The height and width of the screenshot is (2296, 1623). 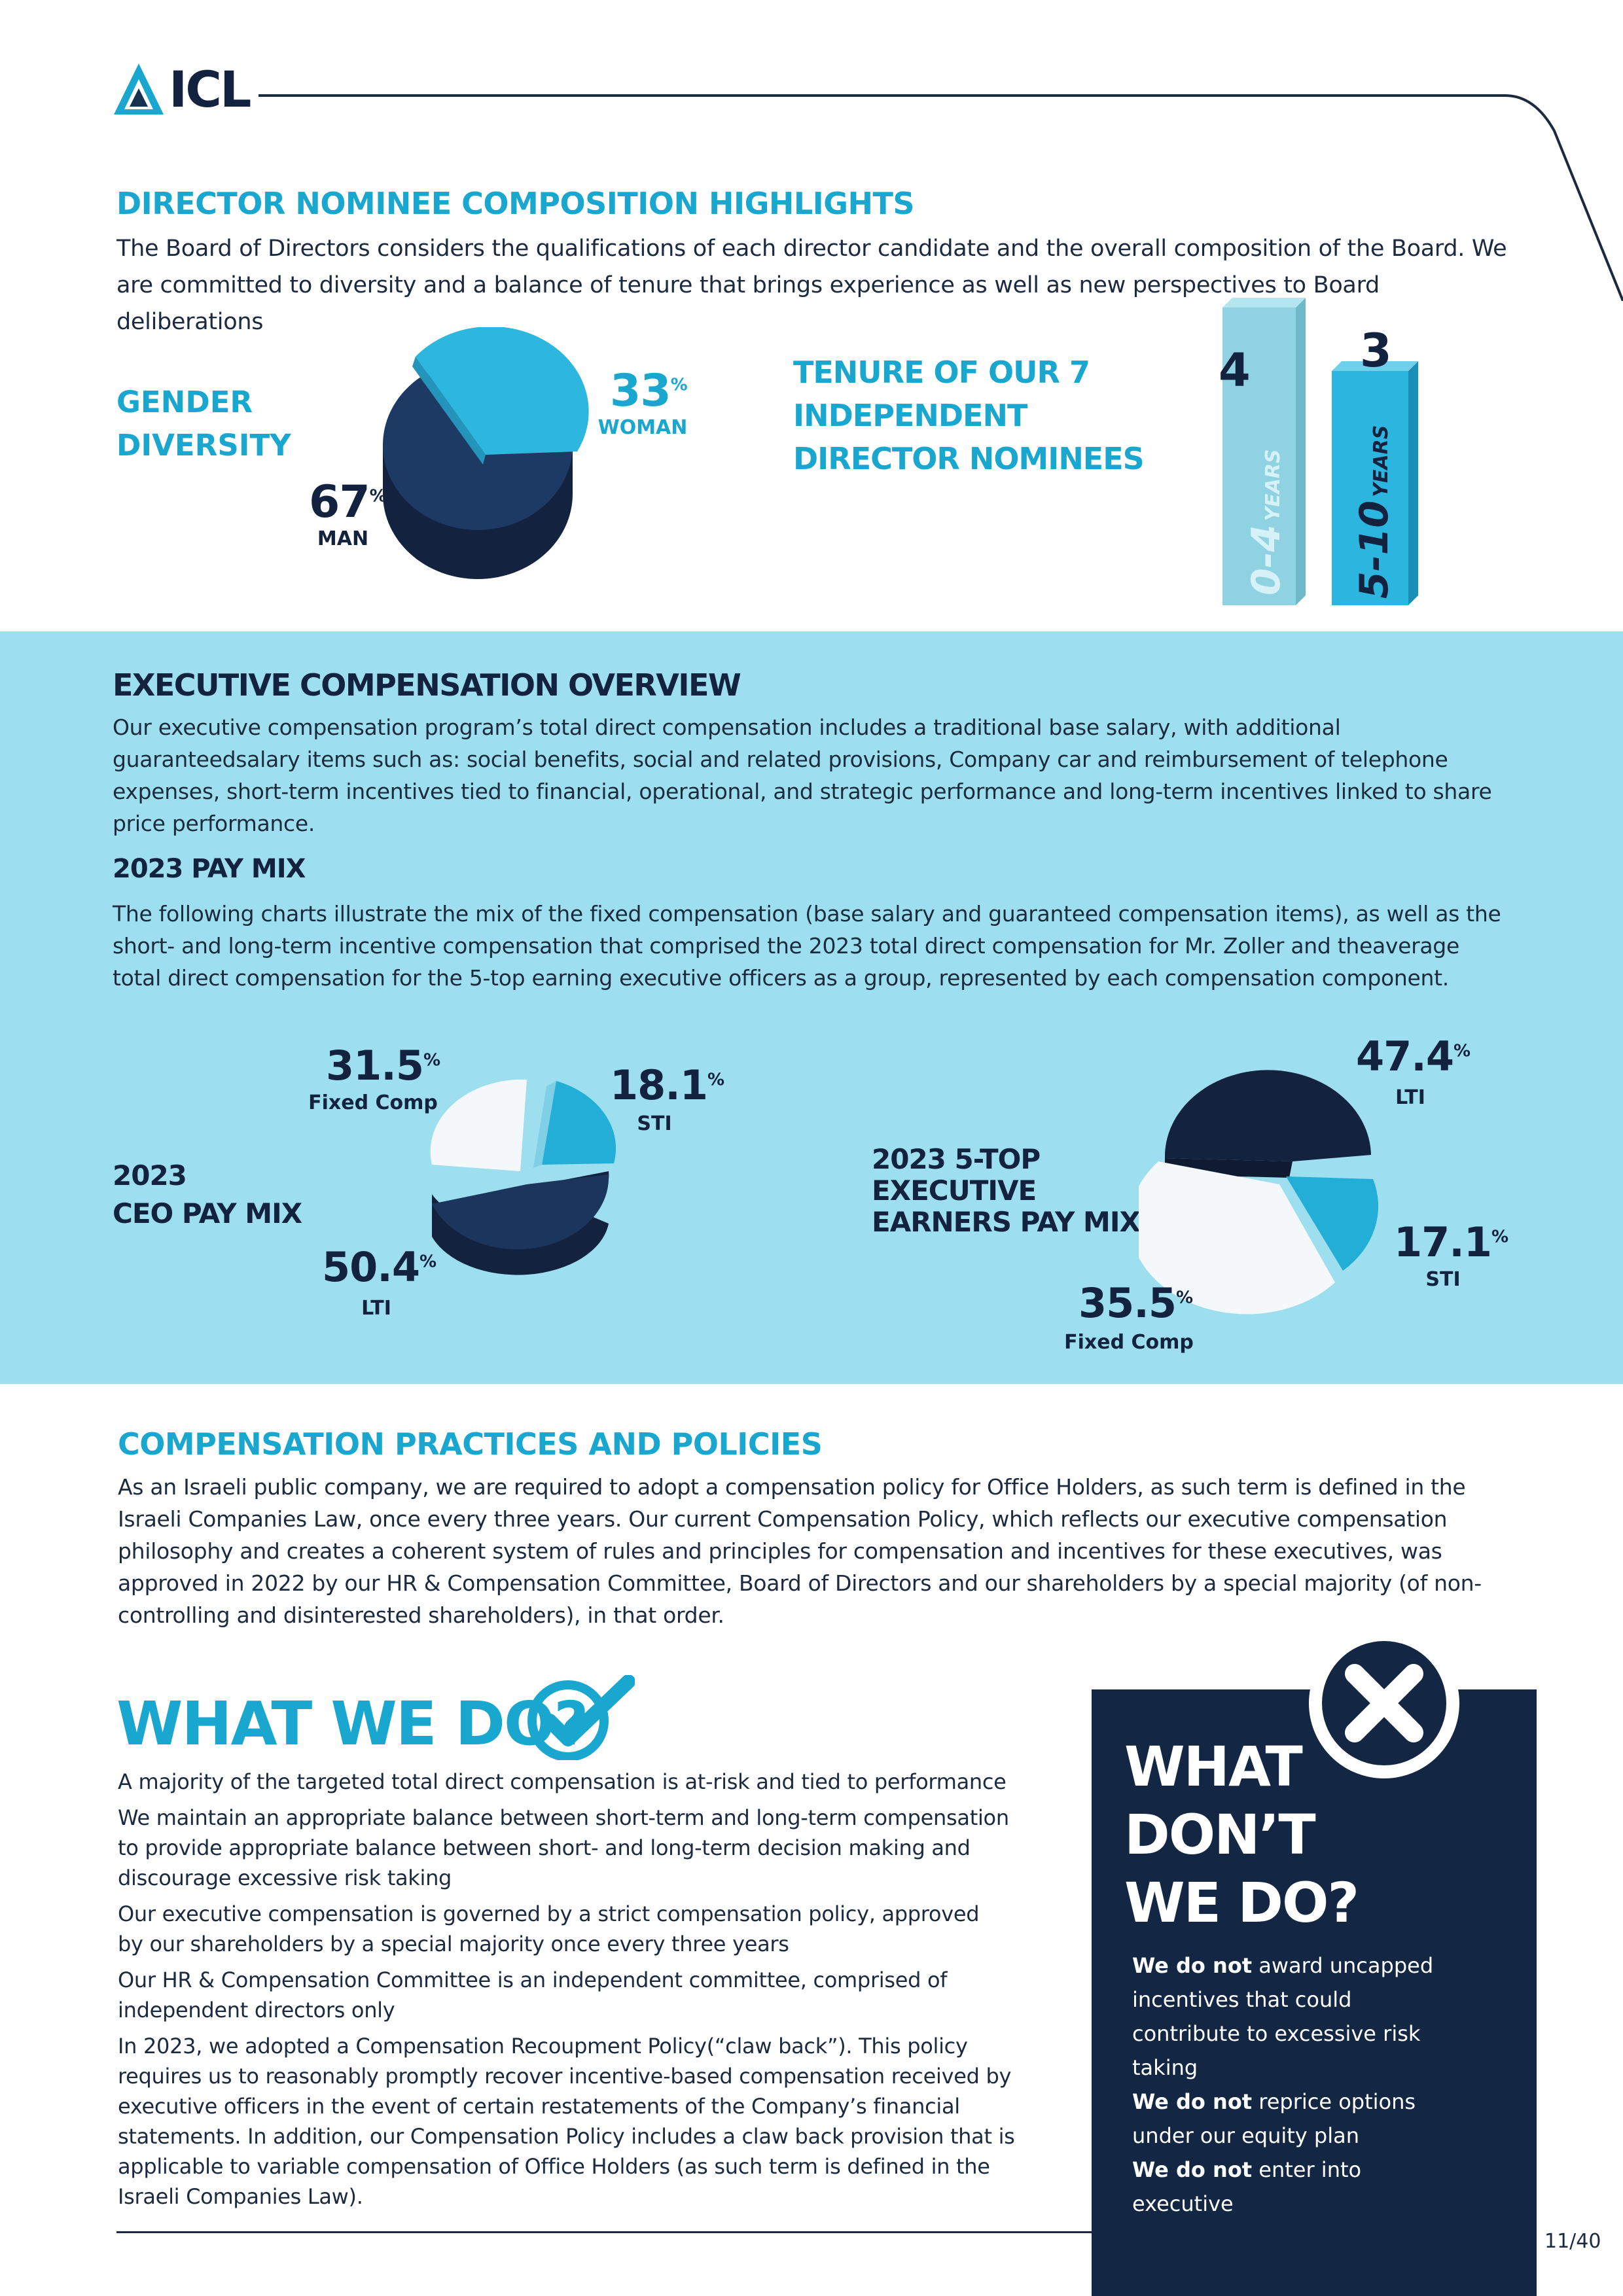 What do you see at coordinates (139, 89) in the screenshot?
I see `icl-logo-icon` at bounding box center [139, 89].